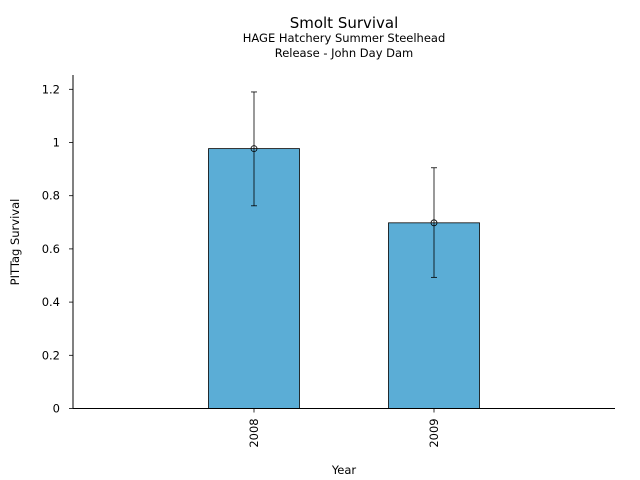 This screenshot has height=480, width=640. What do you see at coordinates (51, 196) in the screenshot?
I see `y-tick-label: 0.8` at bounding box center [51, 196].